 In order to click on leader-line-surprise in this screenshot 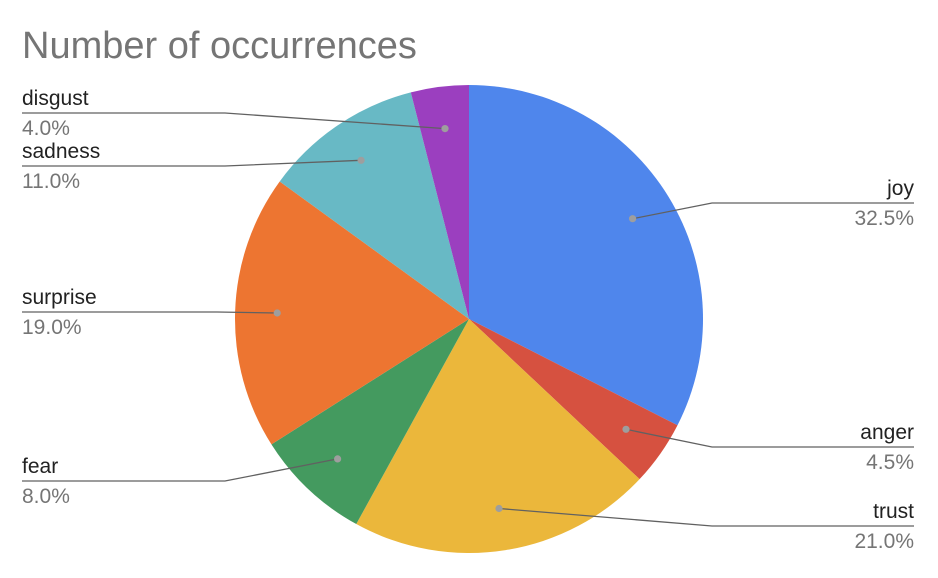, I will do `click(150, 312)`.